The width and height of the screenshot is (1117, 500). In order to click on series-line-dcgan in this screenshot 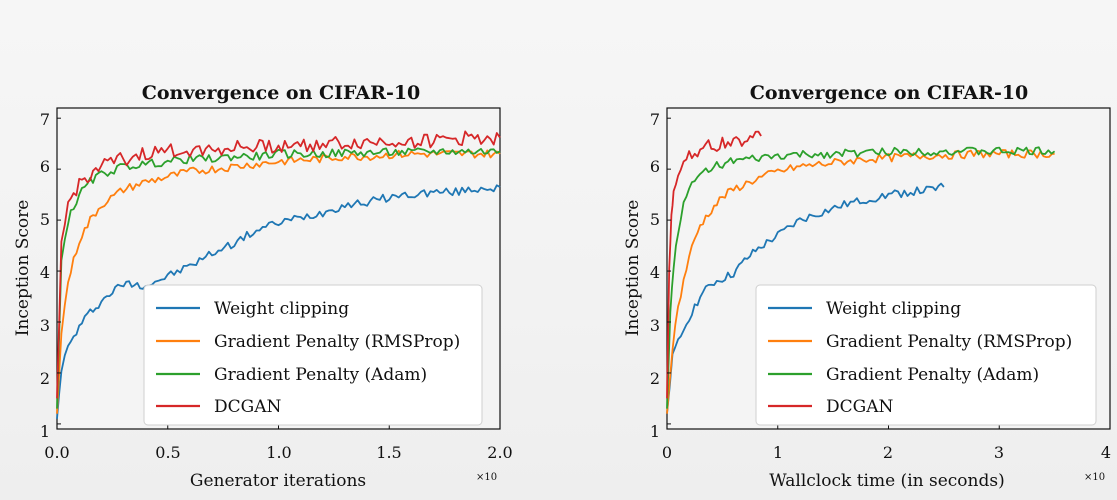, I will do `click(714, 264)`.